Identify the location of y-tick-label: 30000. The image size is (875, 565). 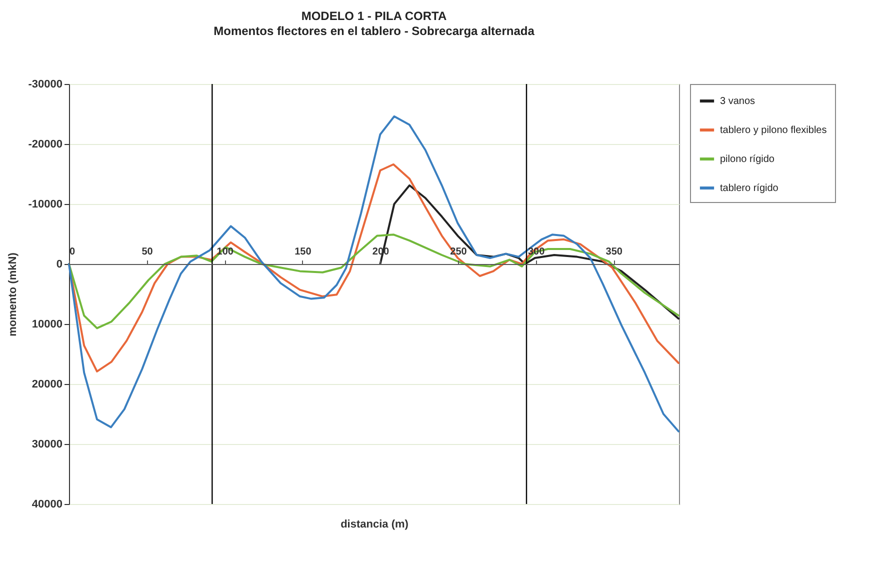
(47, 444).